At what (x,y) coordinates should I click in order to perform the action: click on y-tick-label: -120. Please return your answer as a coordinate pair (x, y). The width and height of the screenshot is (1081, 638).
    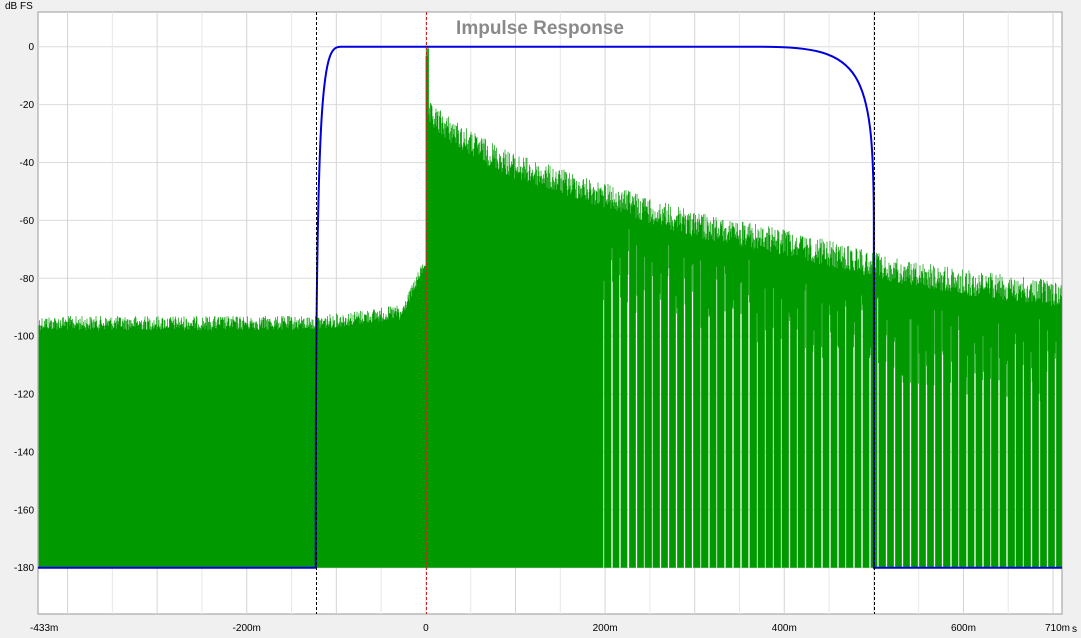
    Looking at the image, I should click on (24, 395).